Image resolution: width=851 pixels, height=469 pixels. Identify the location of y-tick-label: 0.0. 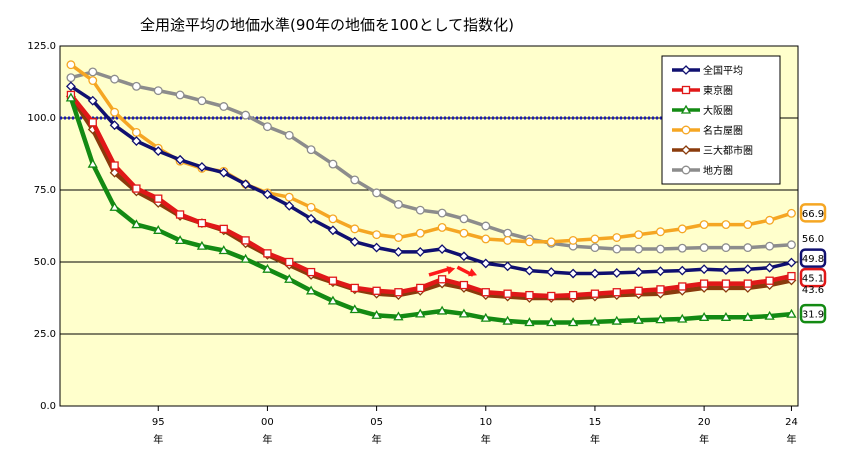
(48, 406).